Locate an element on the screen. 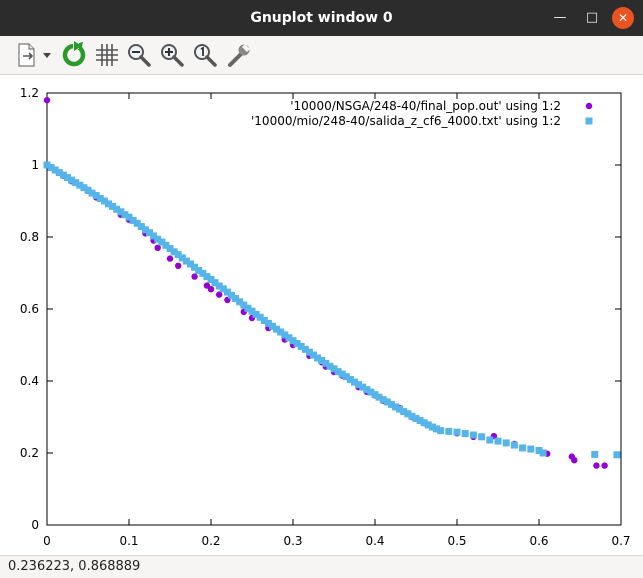 This screenshot has height=578, width=643. zoom-in-icon is located at coordinates (172, 55).